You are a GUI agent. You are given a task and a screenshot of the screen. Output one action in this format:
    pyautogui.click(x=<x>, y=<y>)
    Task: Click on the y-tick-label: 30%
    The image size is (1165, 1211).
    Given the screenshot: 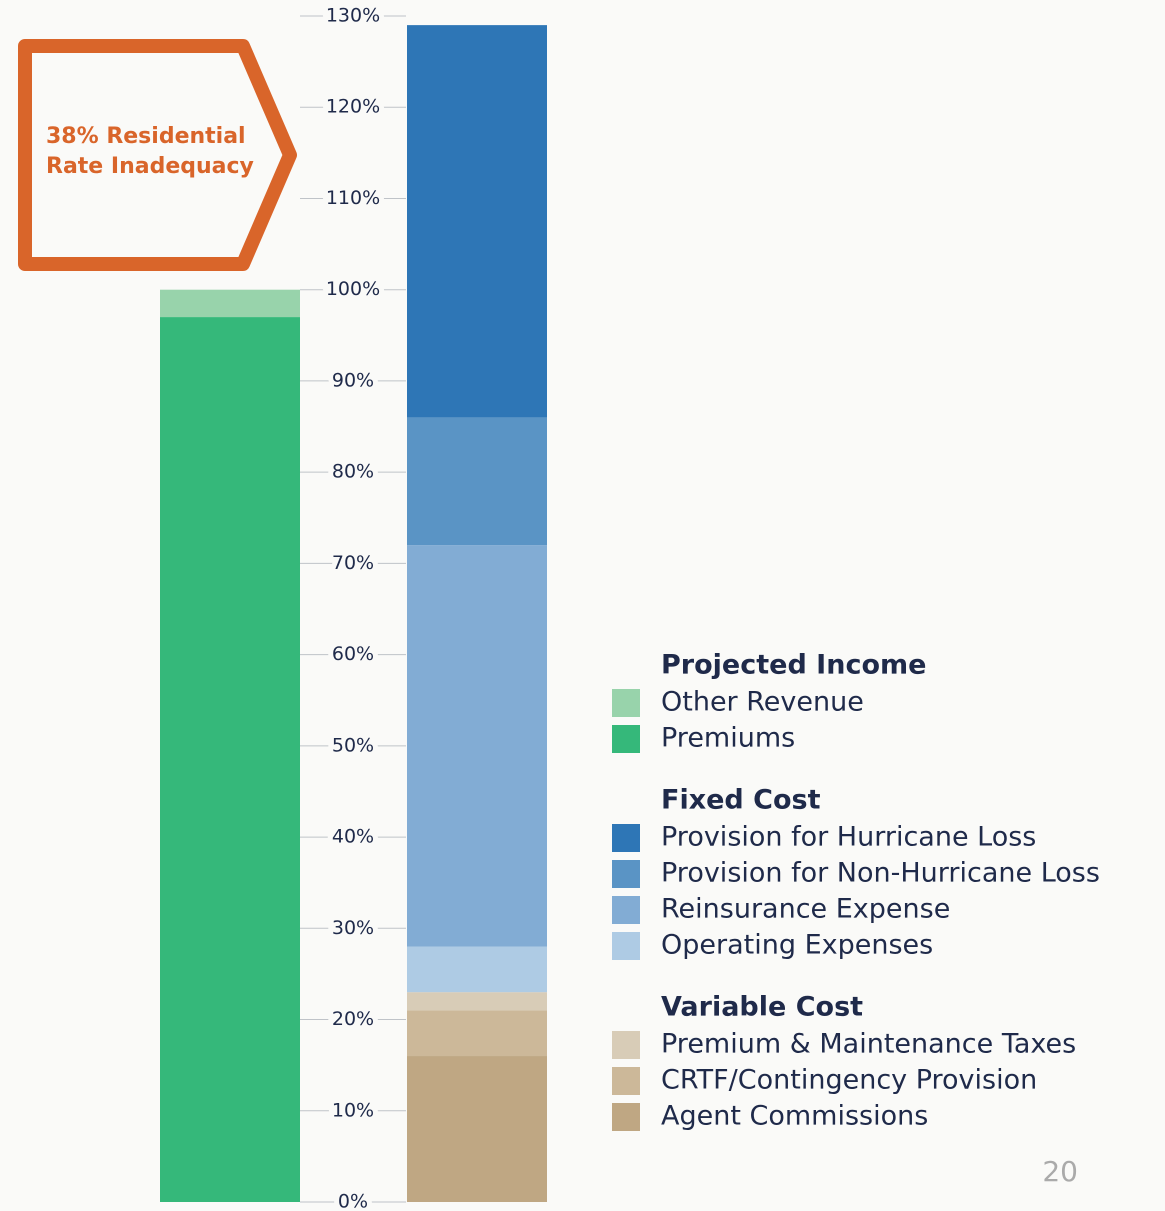 What is the action you would take?
    pyautogui.click(x=353, y=928)
    